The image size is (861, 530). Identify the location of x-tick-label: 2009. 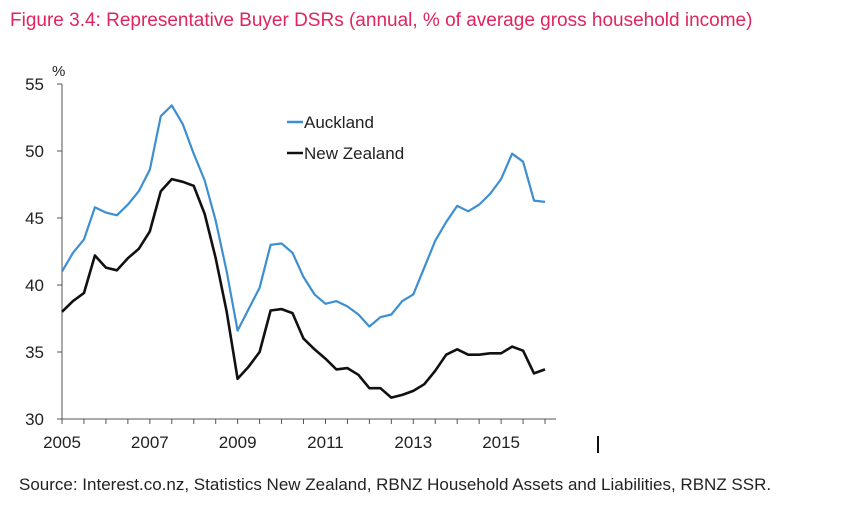
(238, 442).